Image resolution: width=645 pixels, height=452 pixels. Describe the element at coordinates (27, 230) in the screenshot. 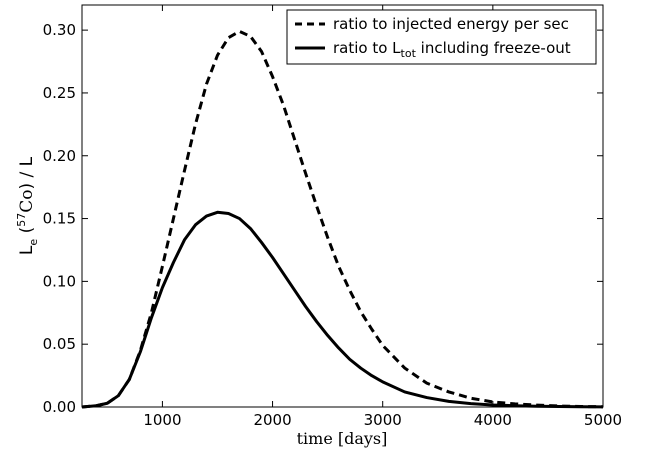

I see `y-label-open: (` at that location.